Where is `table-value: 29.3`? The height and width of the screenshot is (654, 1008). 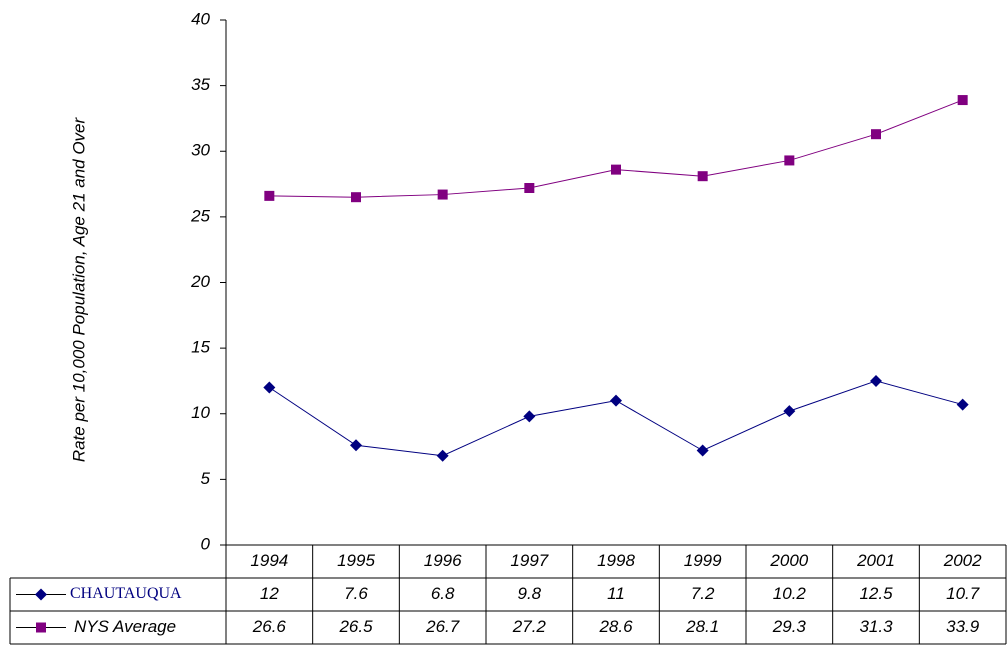
table-value: 29.3 is located at coordinates (789, 626).